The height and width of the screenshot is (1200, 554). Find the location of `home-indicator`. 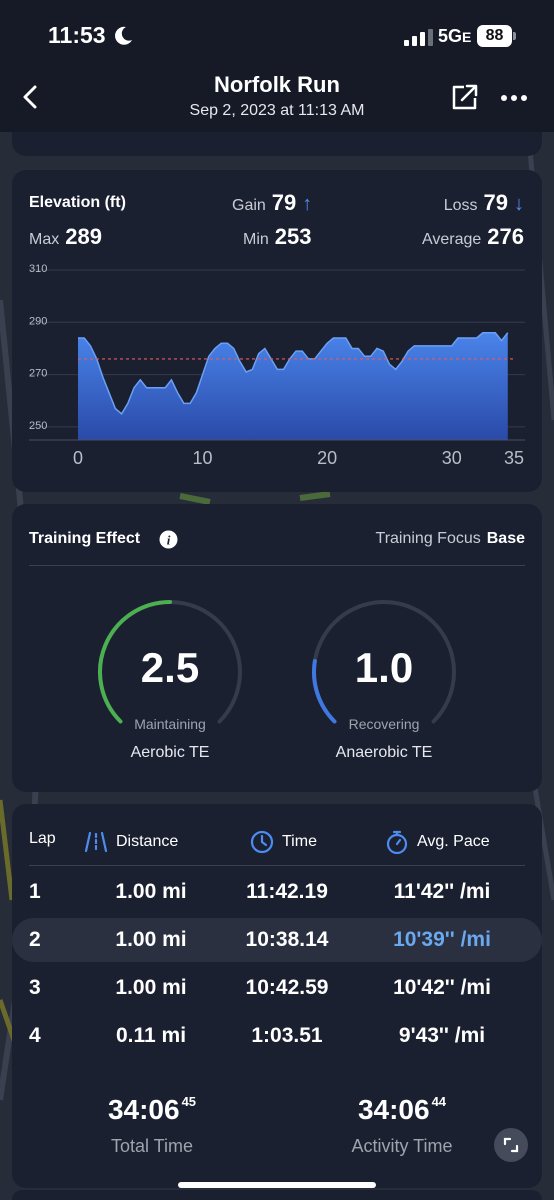

home-indicator is located at coordinates (277, 1185).